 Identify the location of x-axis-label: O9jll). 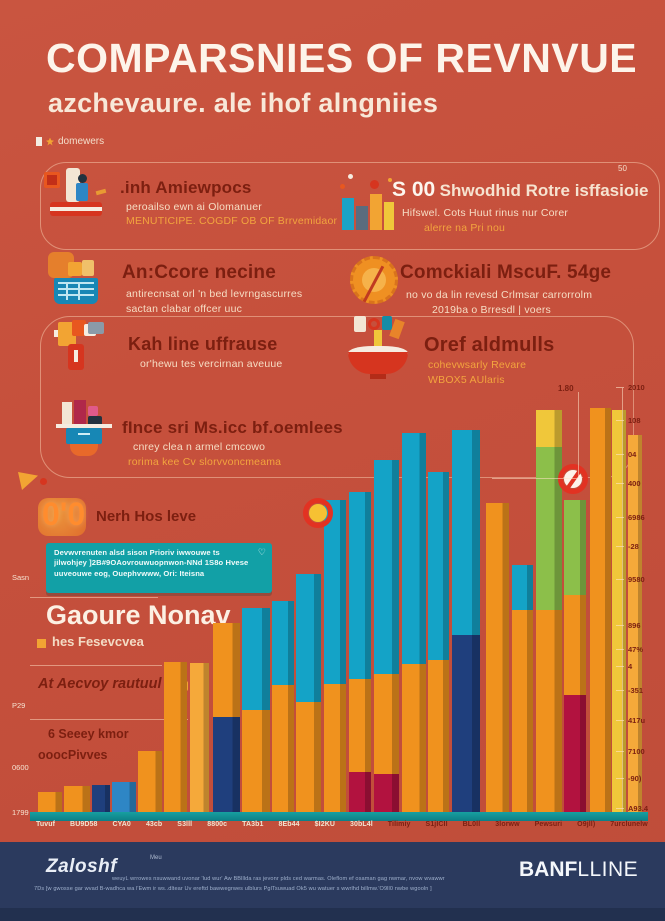
(586, 824).